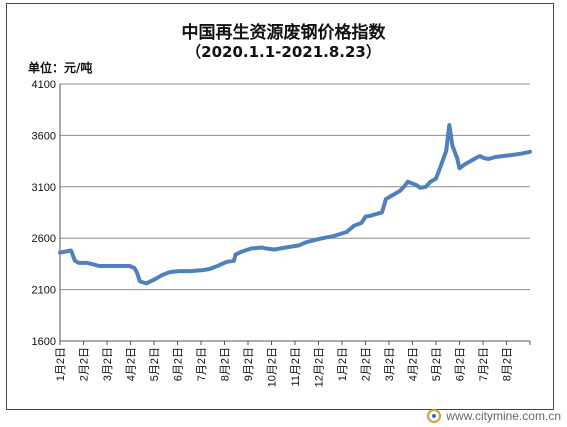  I want to click on y-tick-label: 3100, so click(44, 188).